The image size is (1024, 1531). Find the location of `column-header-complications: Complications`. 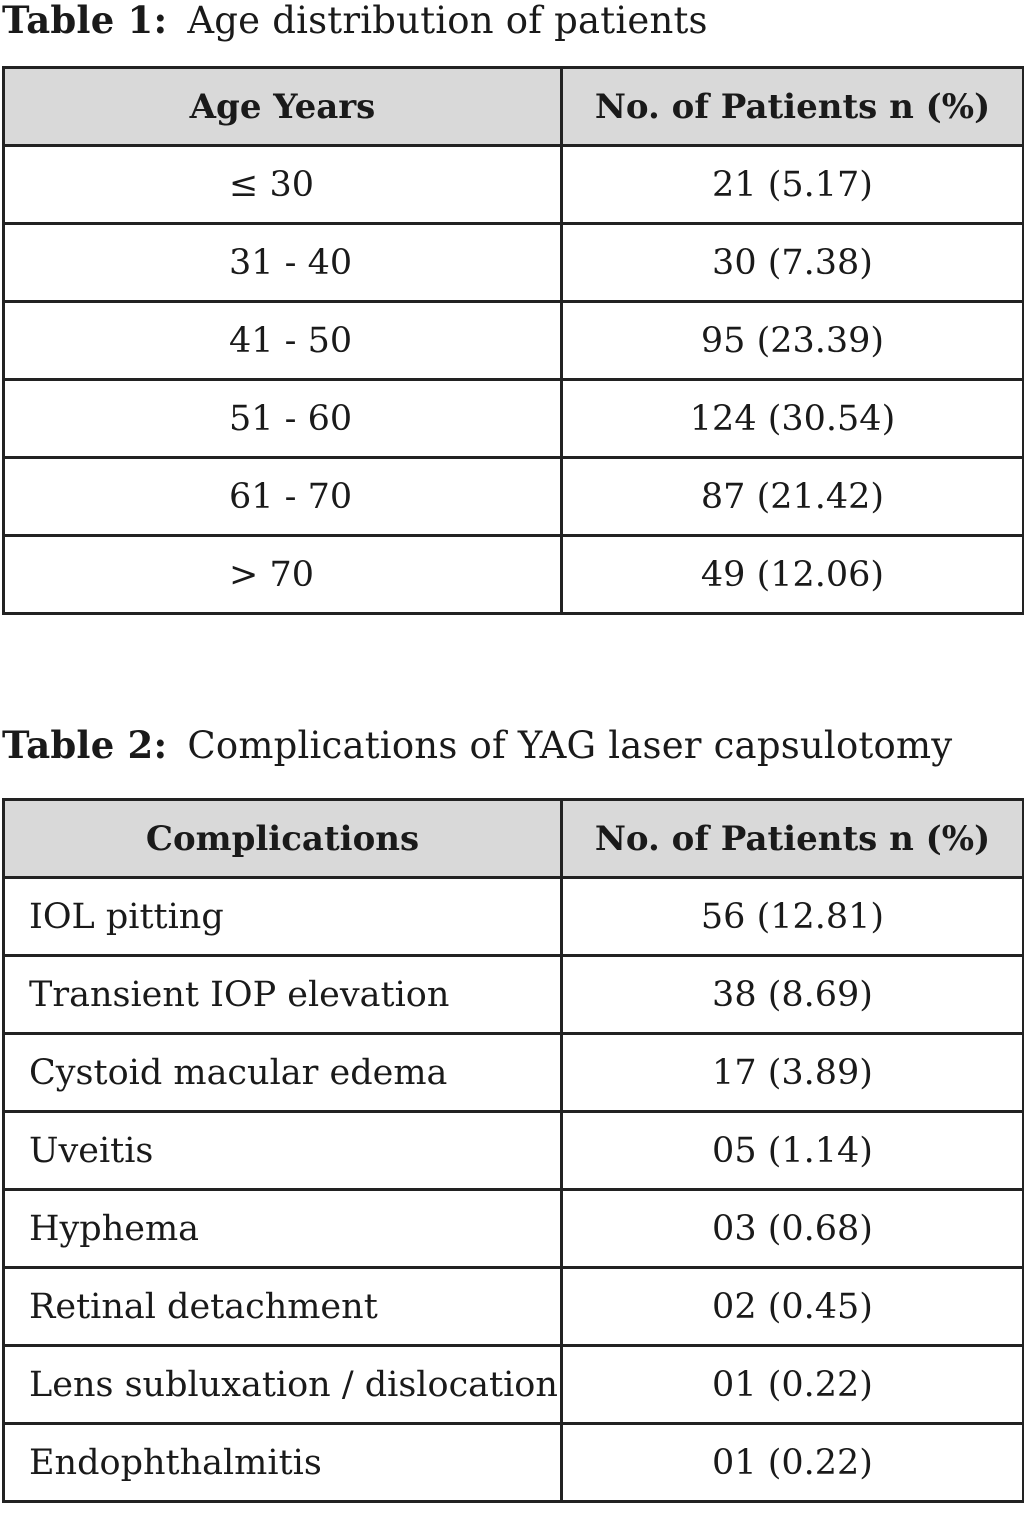

column-header-complications: Complications is located at coordinates (282, 838).